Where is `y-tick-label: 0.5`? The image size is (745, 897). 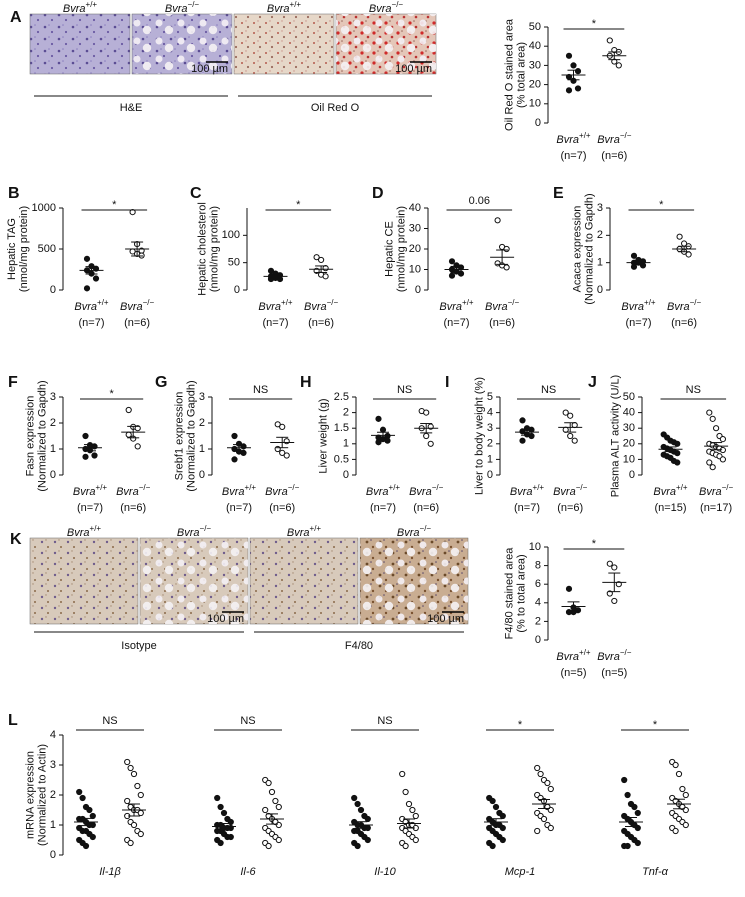 y-tick-label: 0.5 is located at coordinates (341, 459).